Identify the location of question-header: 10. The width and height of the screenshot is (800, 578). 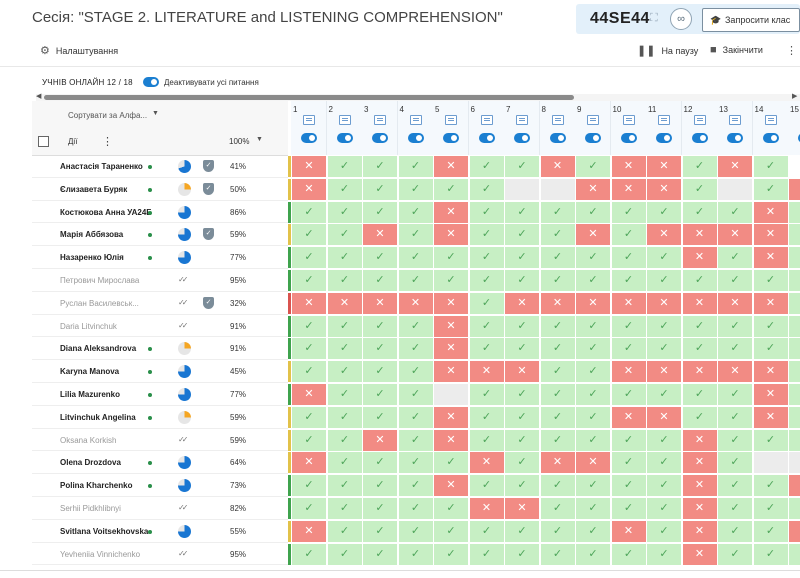
(628, 128).